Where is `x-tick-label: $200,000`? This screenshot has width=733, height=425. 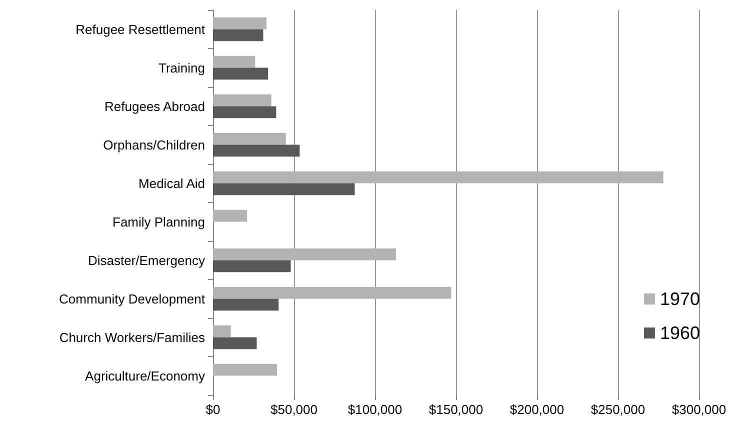
x-tick-label: $200,000 is located at coordinates (537, 409).